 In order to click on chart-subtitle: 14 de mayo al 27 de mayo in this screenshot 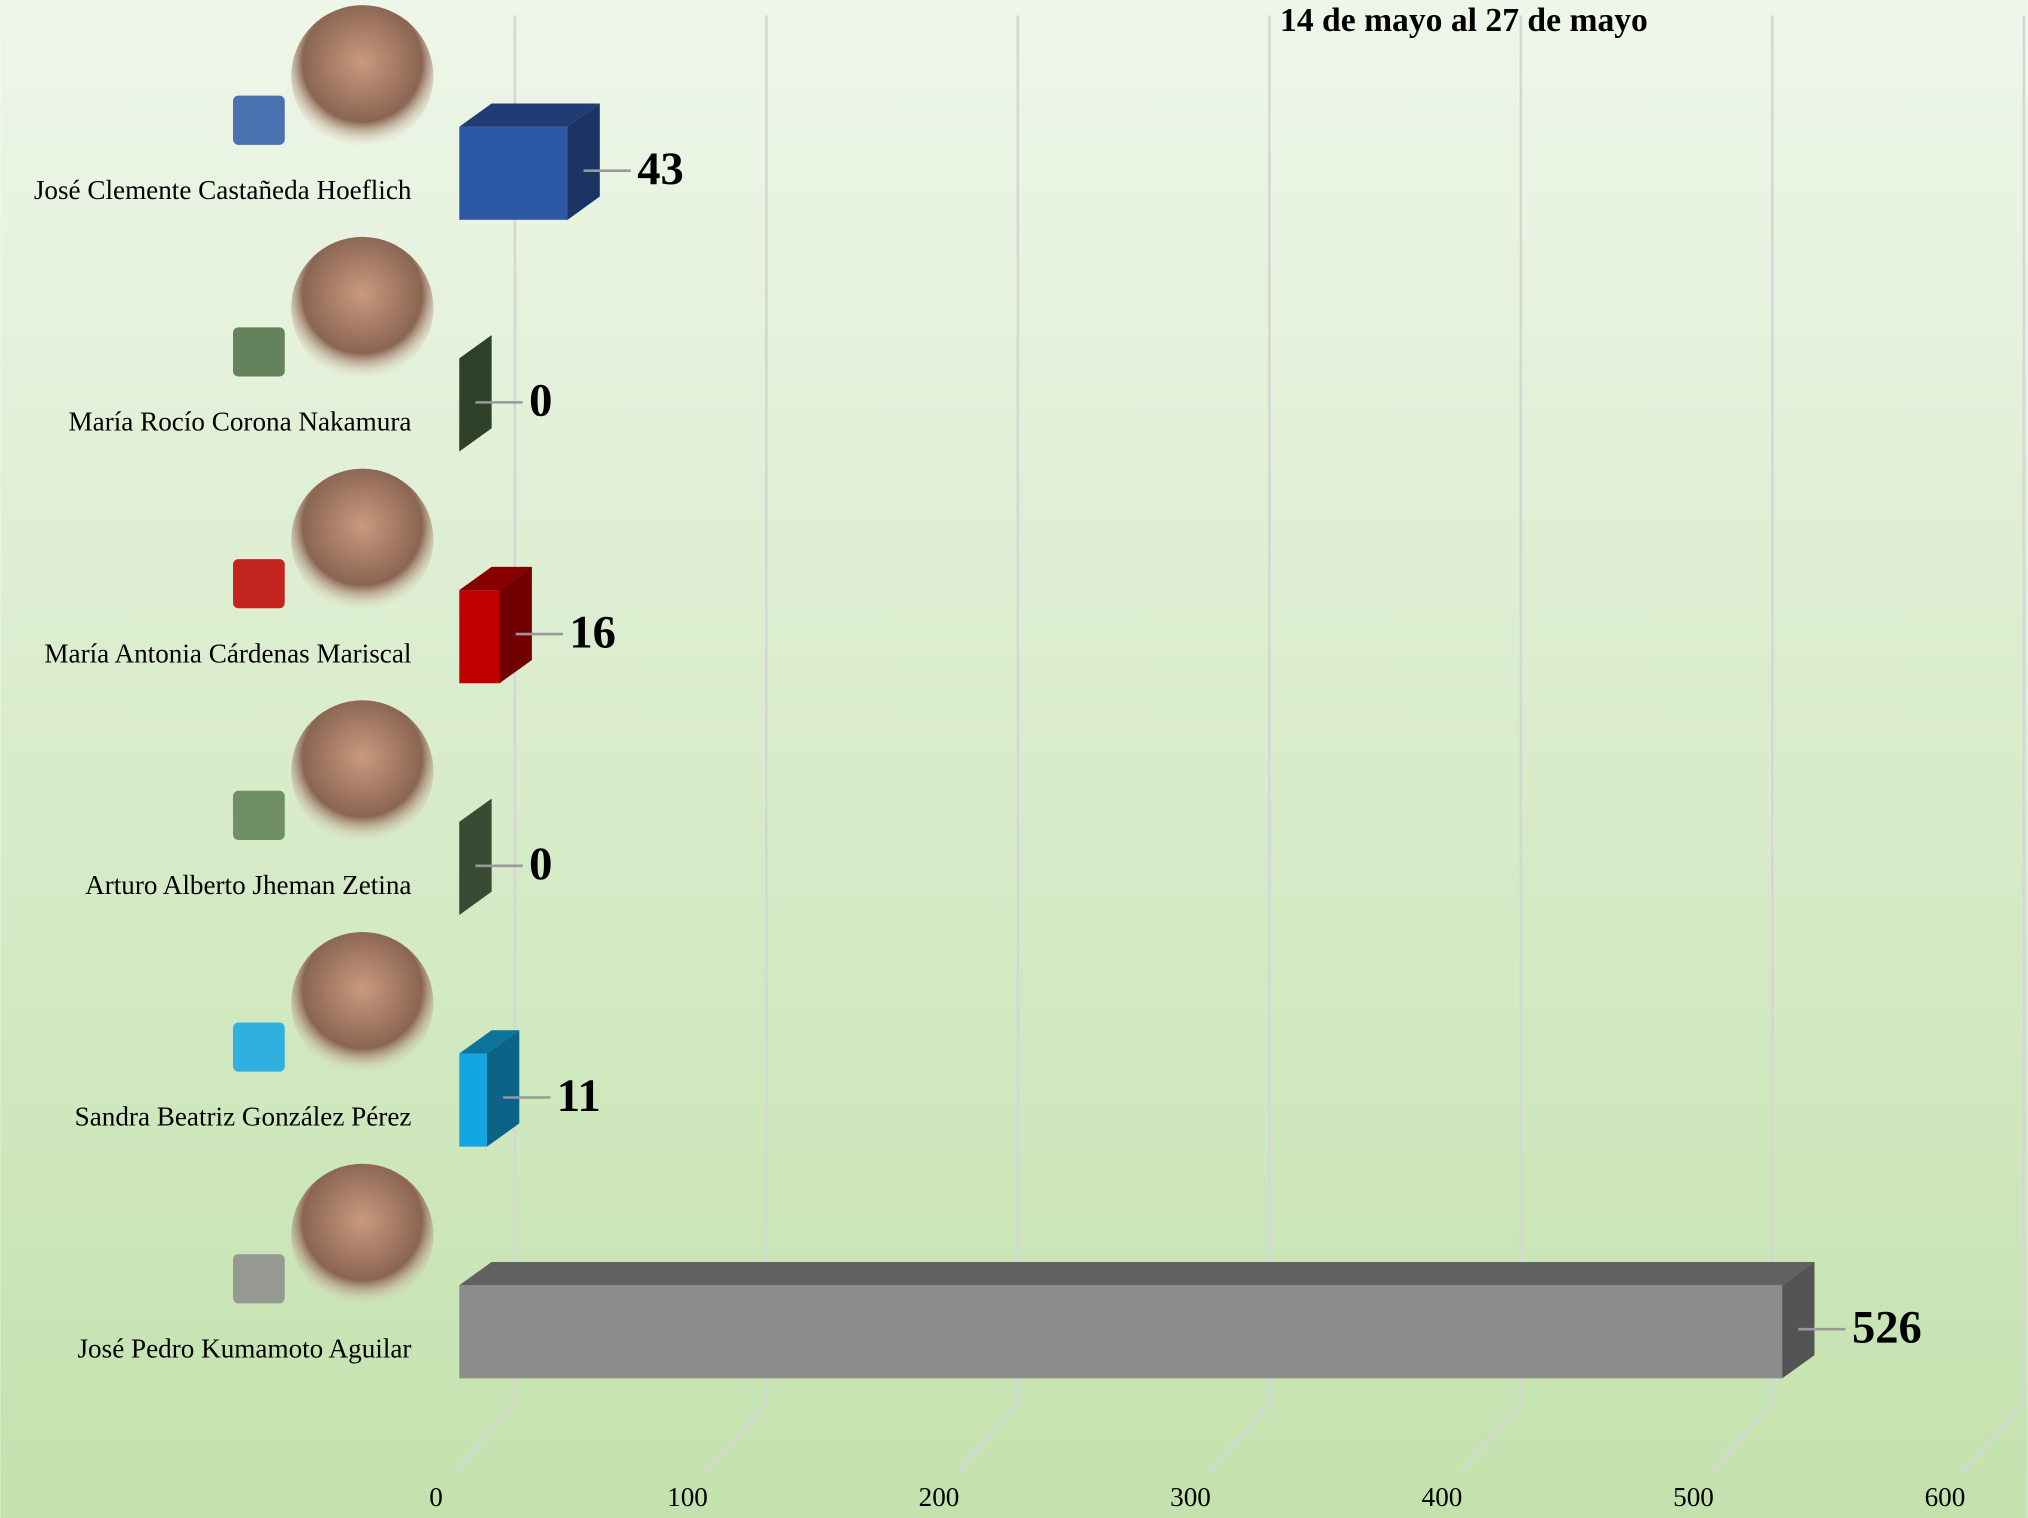, I will do `click(1464, 20)`.